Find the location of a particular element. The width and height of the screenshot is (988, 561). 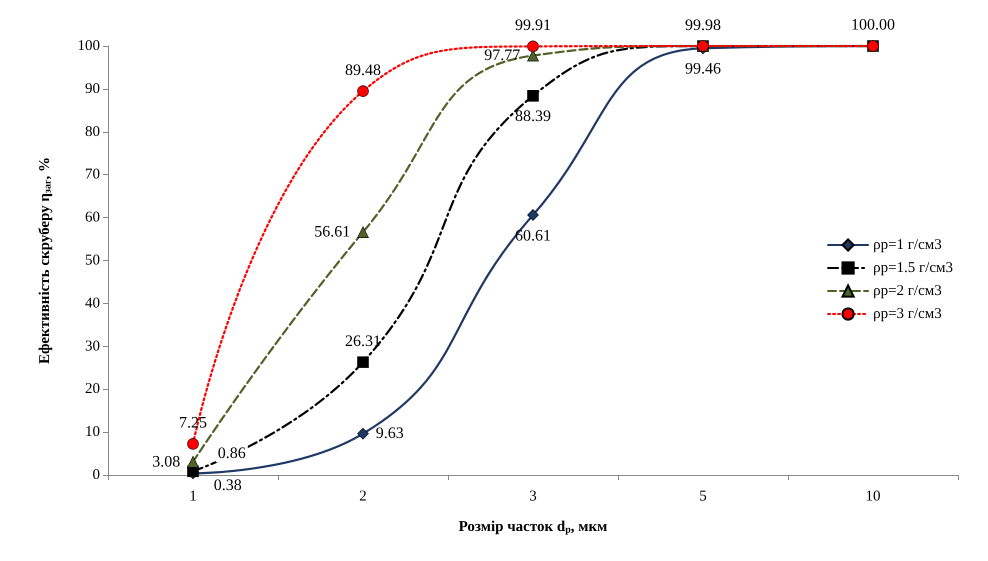

y-tick-label: 30 is located at coordinates (92, 346).